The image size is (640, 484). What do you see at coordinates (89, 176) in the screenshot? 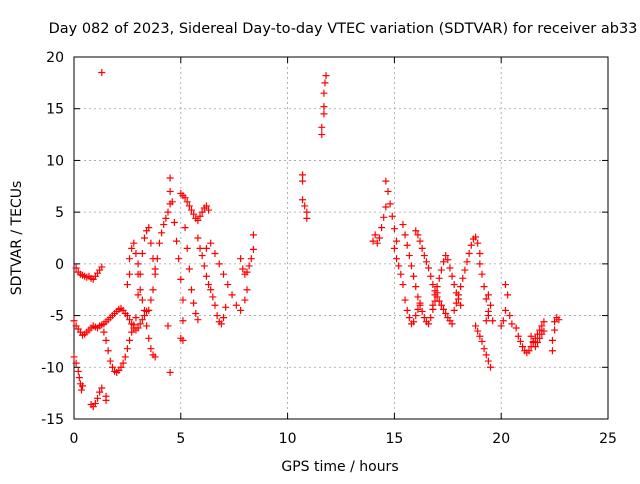
I see `series-prn-c` at bounding box center [89, 176].